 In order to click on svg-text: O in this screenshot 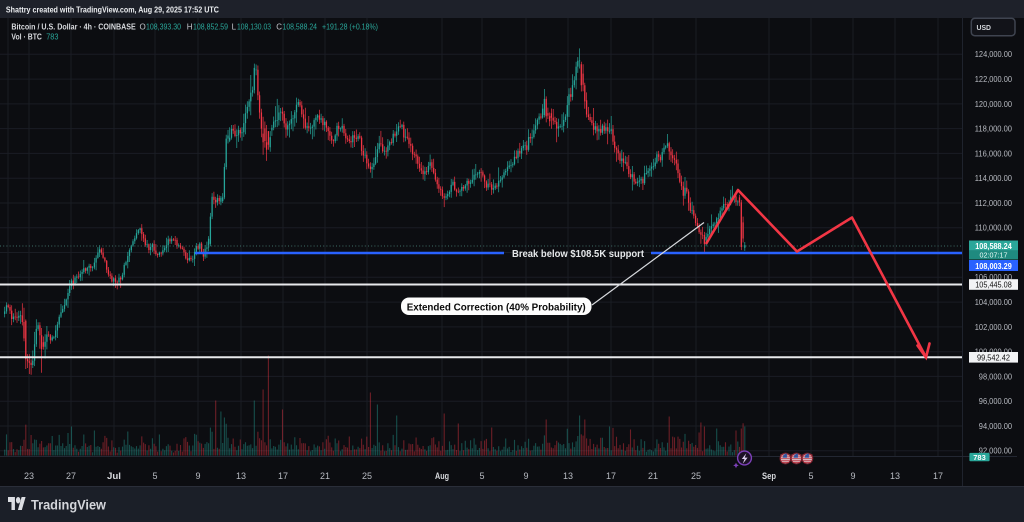, I will do `click(143, 27)`.